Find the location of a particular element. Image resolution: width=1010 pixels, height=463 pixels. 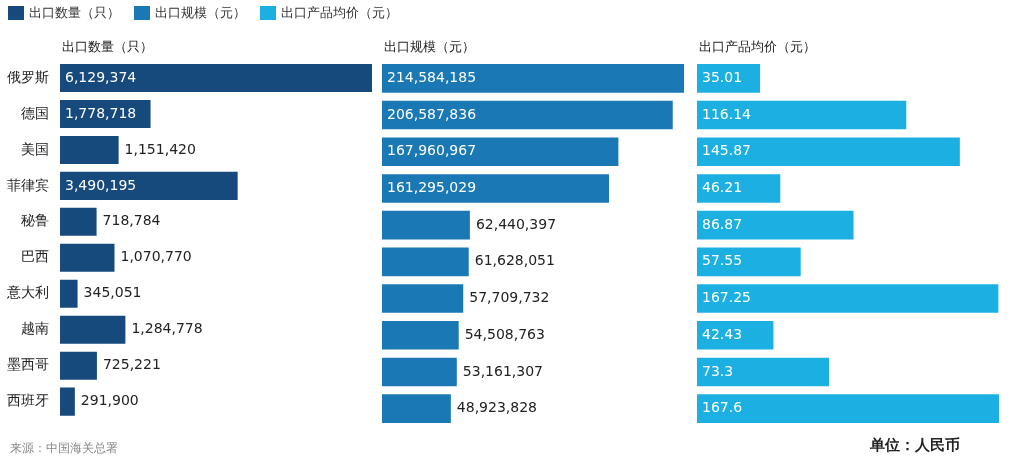

chart-title: 出口规模（元） is located at coordinates (429, 47).